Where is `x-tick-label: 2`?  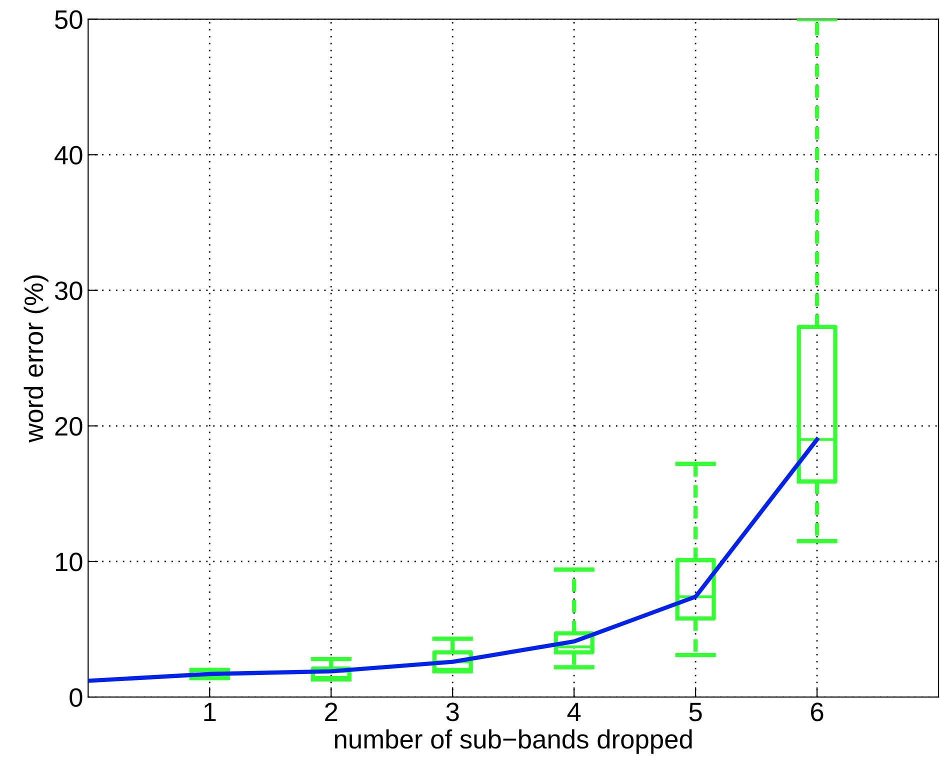 x-tick-label: 2 is located at coordinates (331, 712).